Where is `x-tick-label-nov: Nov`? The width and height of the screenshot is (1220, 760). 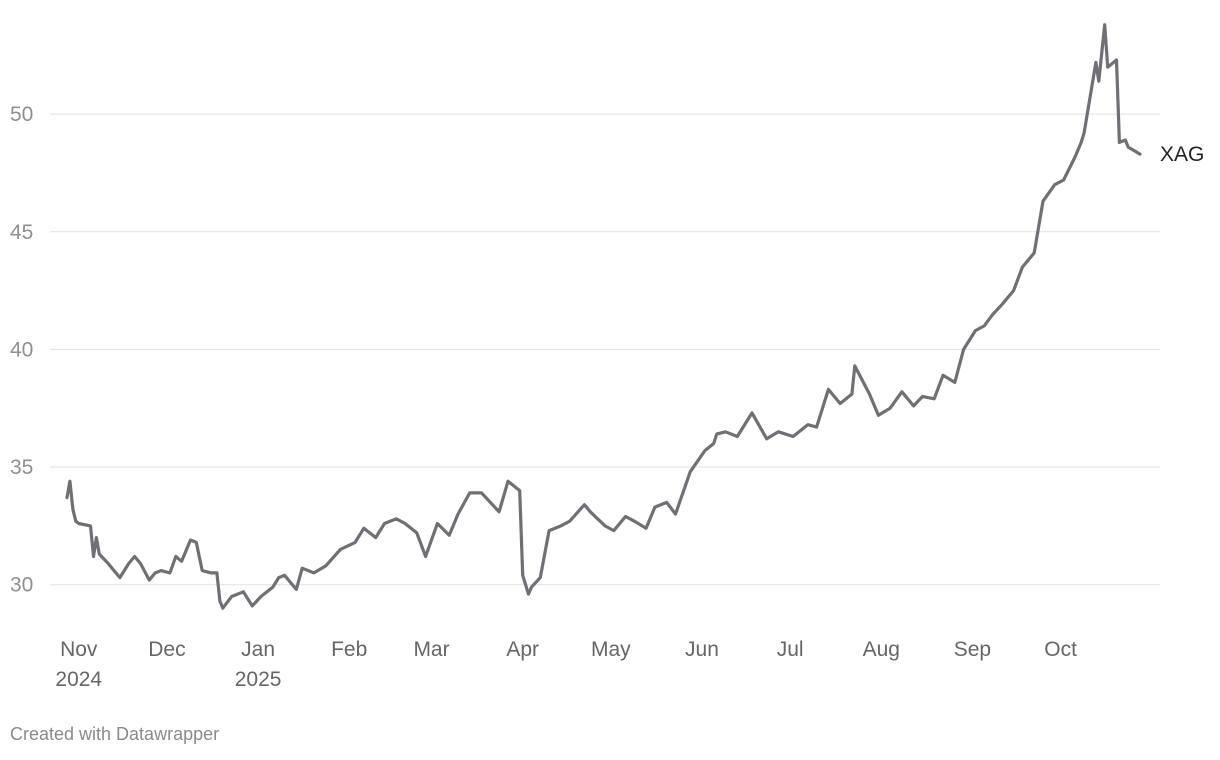 x-tick-label-nov: Nov is located at coordinates (79, 649).